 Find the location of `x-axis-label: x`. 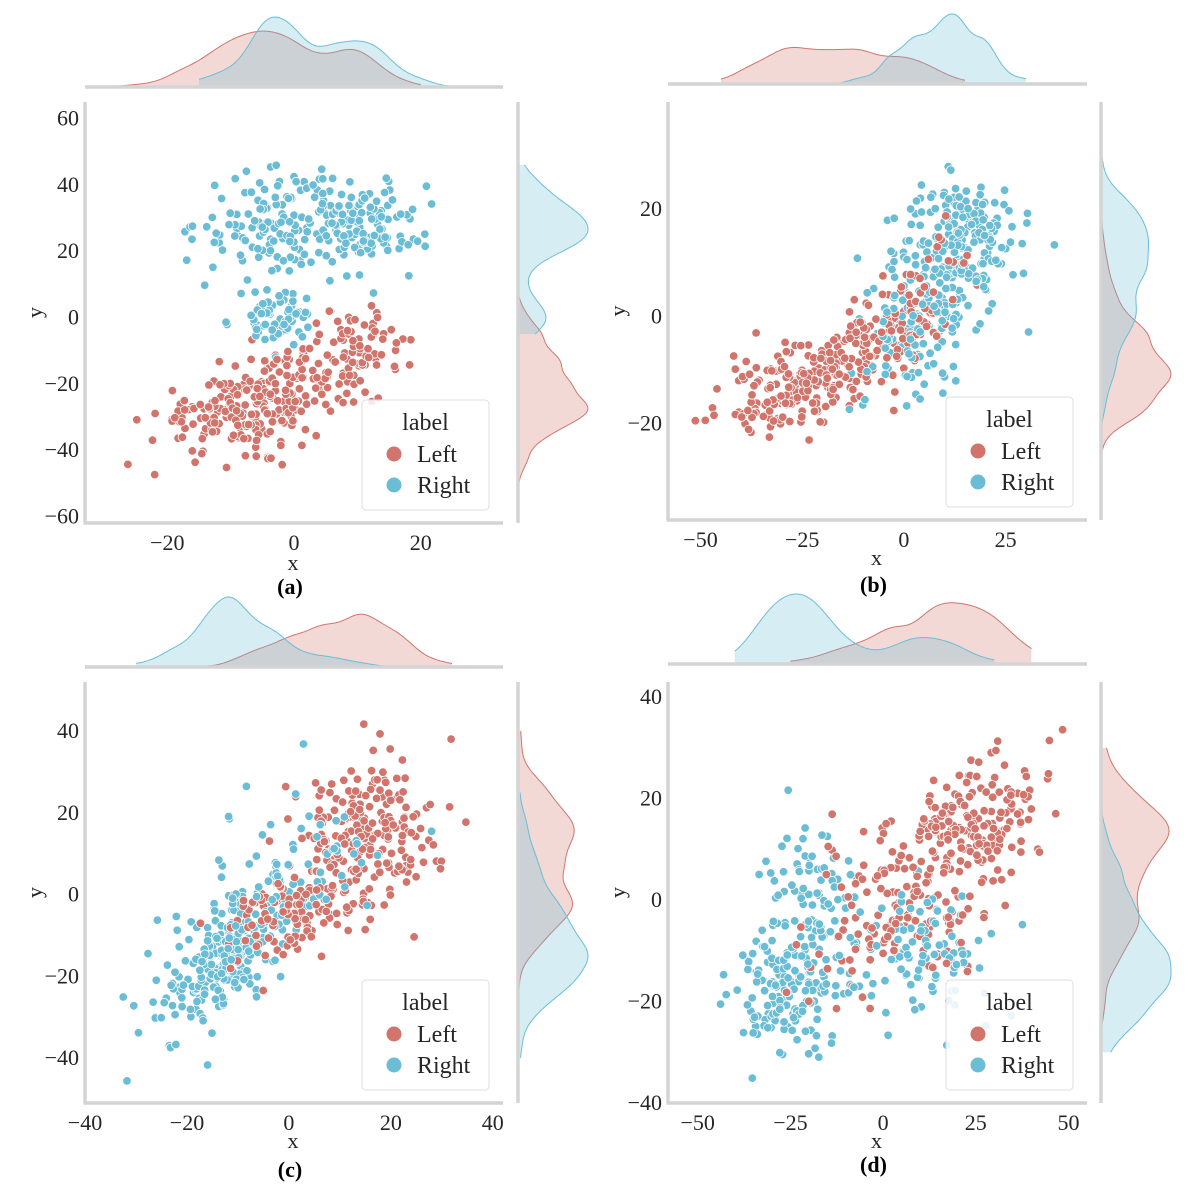

x-axis-label: x is located at coordinates (293, 562).